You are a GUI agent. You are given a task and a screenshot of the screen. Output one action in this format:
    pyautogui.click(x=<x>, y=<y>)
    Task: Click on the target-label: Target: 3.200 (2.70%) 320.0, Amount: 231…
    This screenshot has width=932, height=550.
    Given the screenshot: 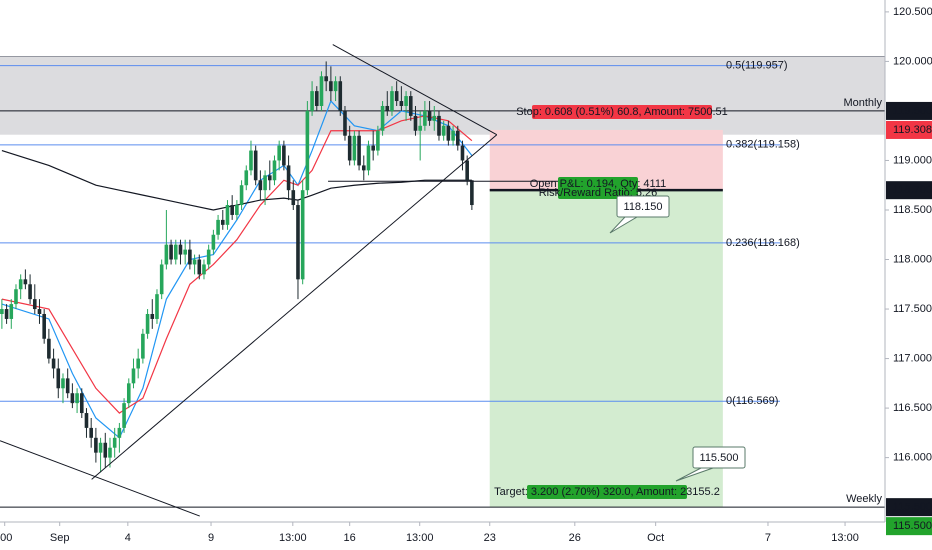 What is the action you would take?
    pyautogui.click(x=607, y=492)
    